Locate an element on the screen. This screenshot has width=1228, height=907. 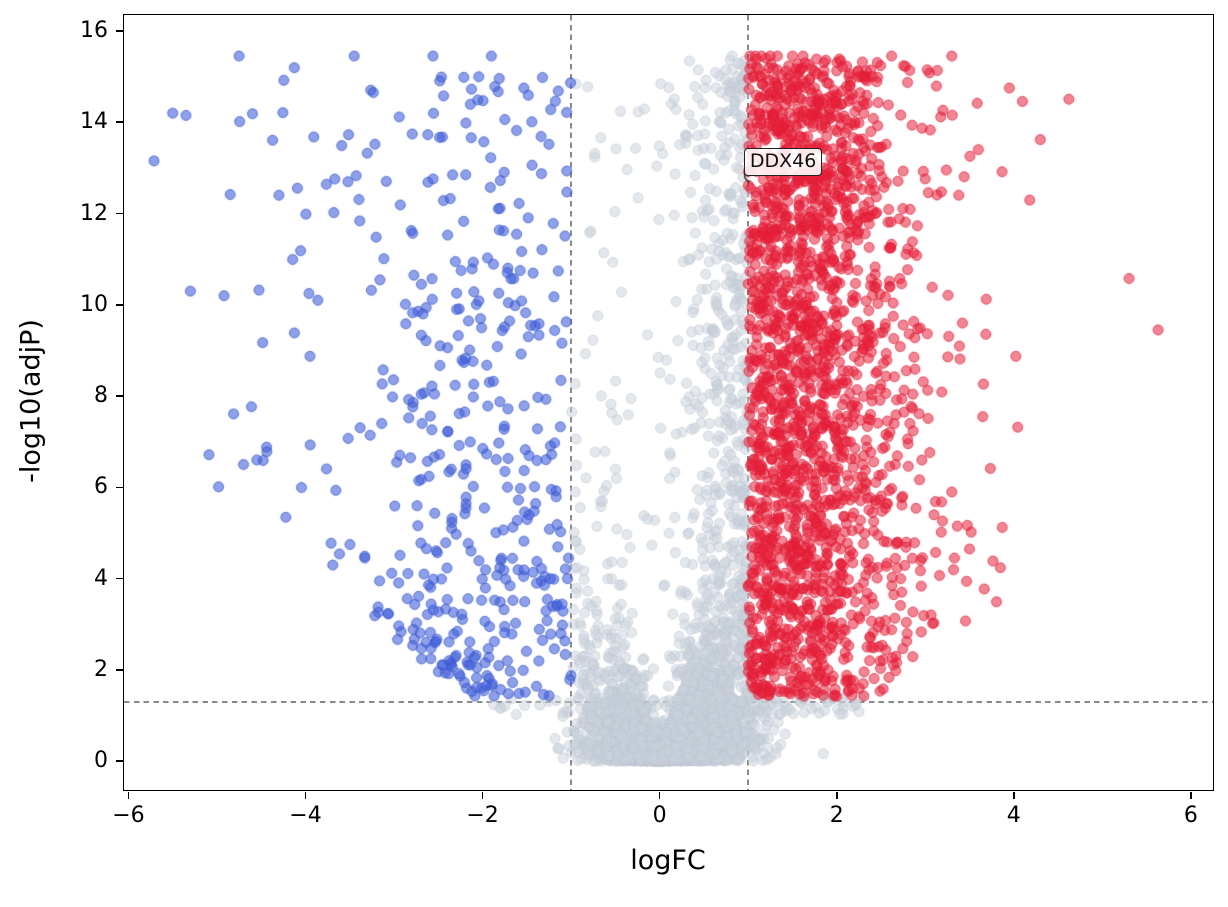
x-tick-label: −4 is located at coordinates (305, 815).